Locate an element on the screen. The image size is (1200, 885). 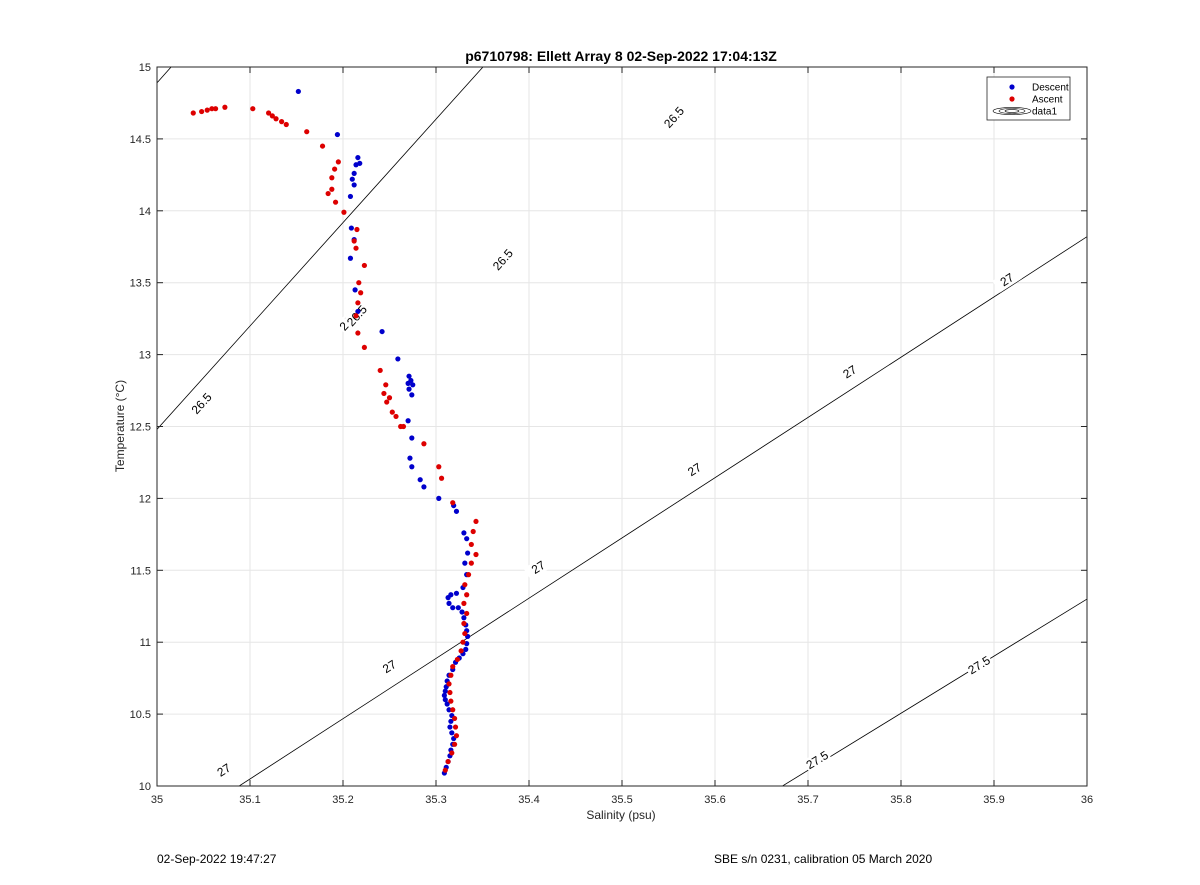
y-tick-label: 10 is located at coordinates (145, 787).